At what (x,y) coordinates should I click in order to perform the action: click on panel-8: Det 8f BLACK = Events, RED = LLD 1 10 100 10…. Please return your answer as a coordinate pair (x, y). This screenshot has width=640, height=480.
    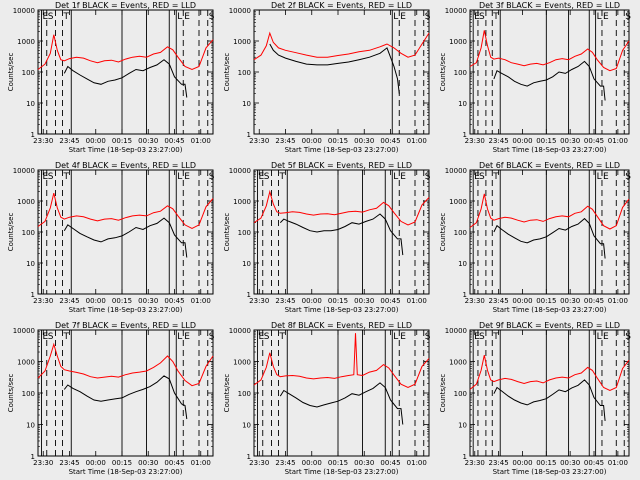
    Looking at the image, I should click on (327, 398).